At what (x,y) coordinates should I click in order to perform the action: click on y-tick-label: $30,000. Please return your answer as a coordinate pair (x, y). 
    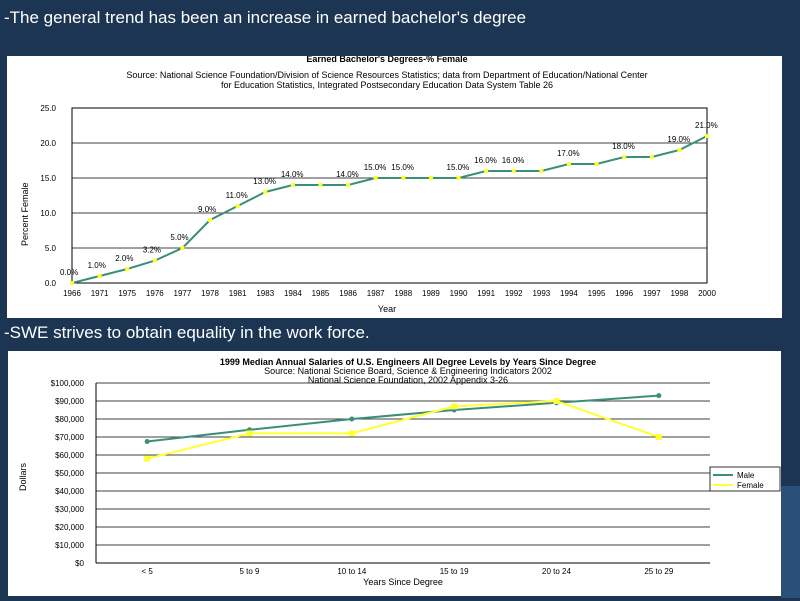
    Looking at the image, I should click on (69, 509).